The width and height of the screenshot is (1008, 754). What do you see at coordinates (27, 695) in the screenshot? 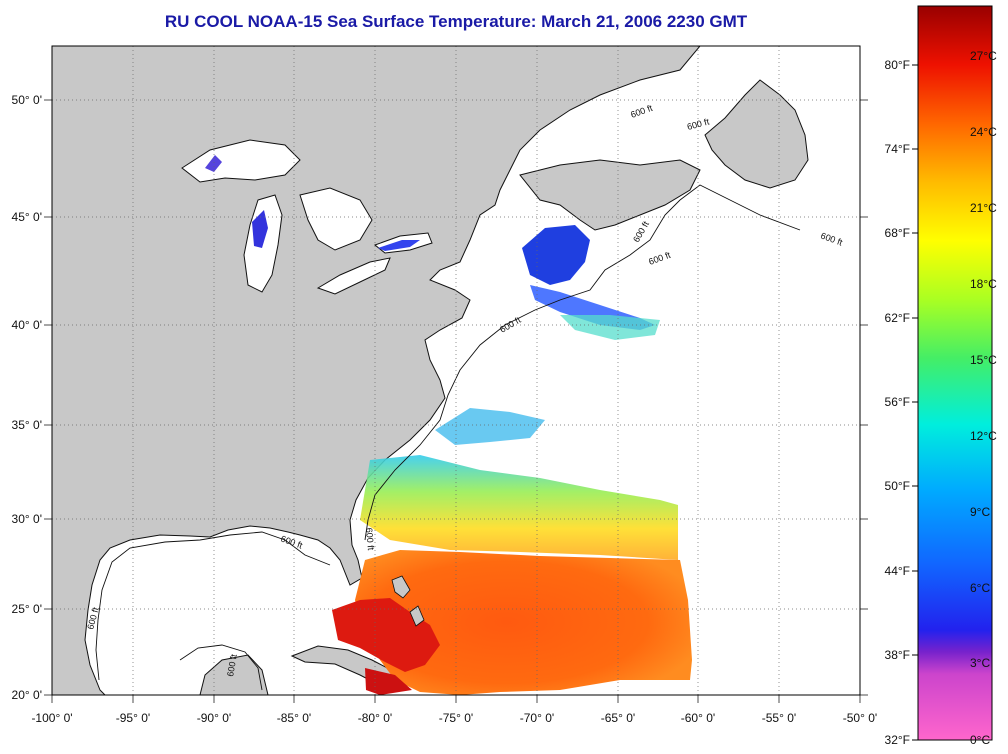
I see `lat-tick-label: 20° 0'` at bounding box center [27, 695].